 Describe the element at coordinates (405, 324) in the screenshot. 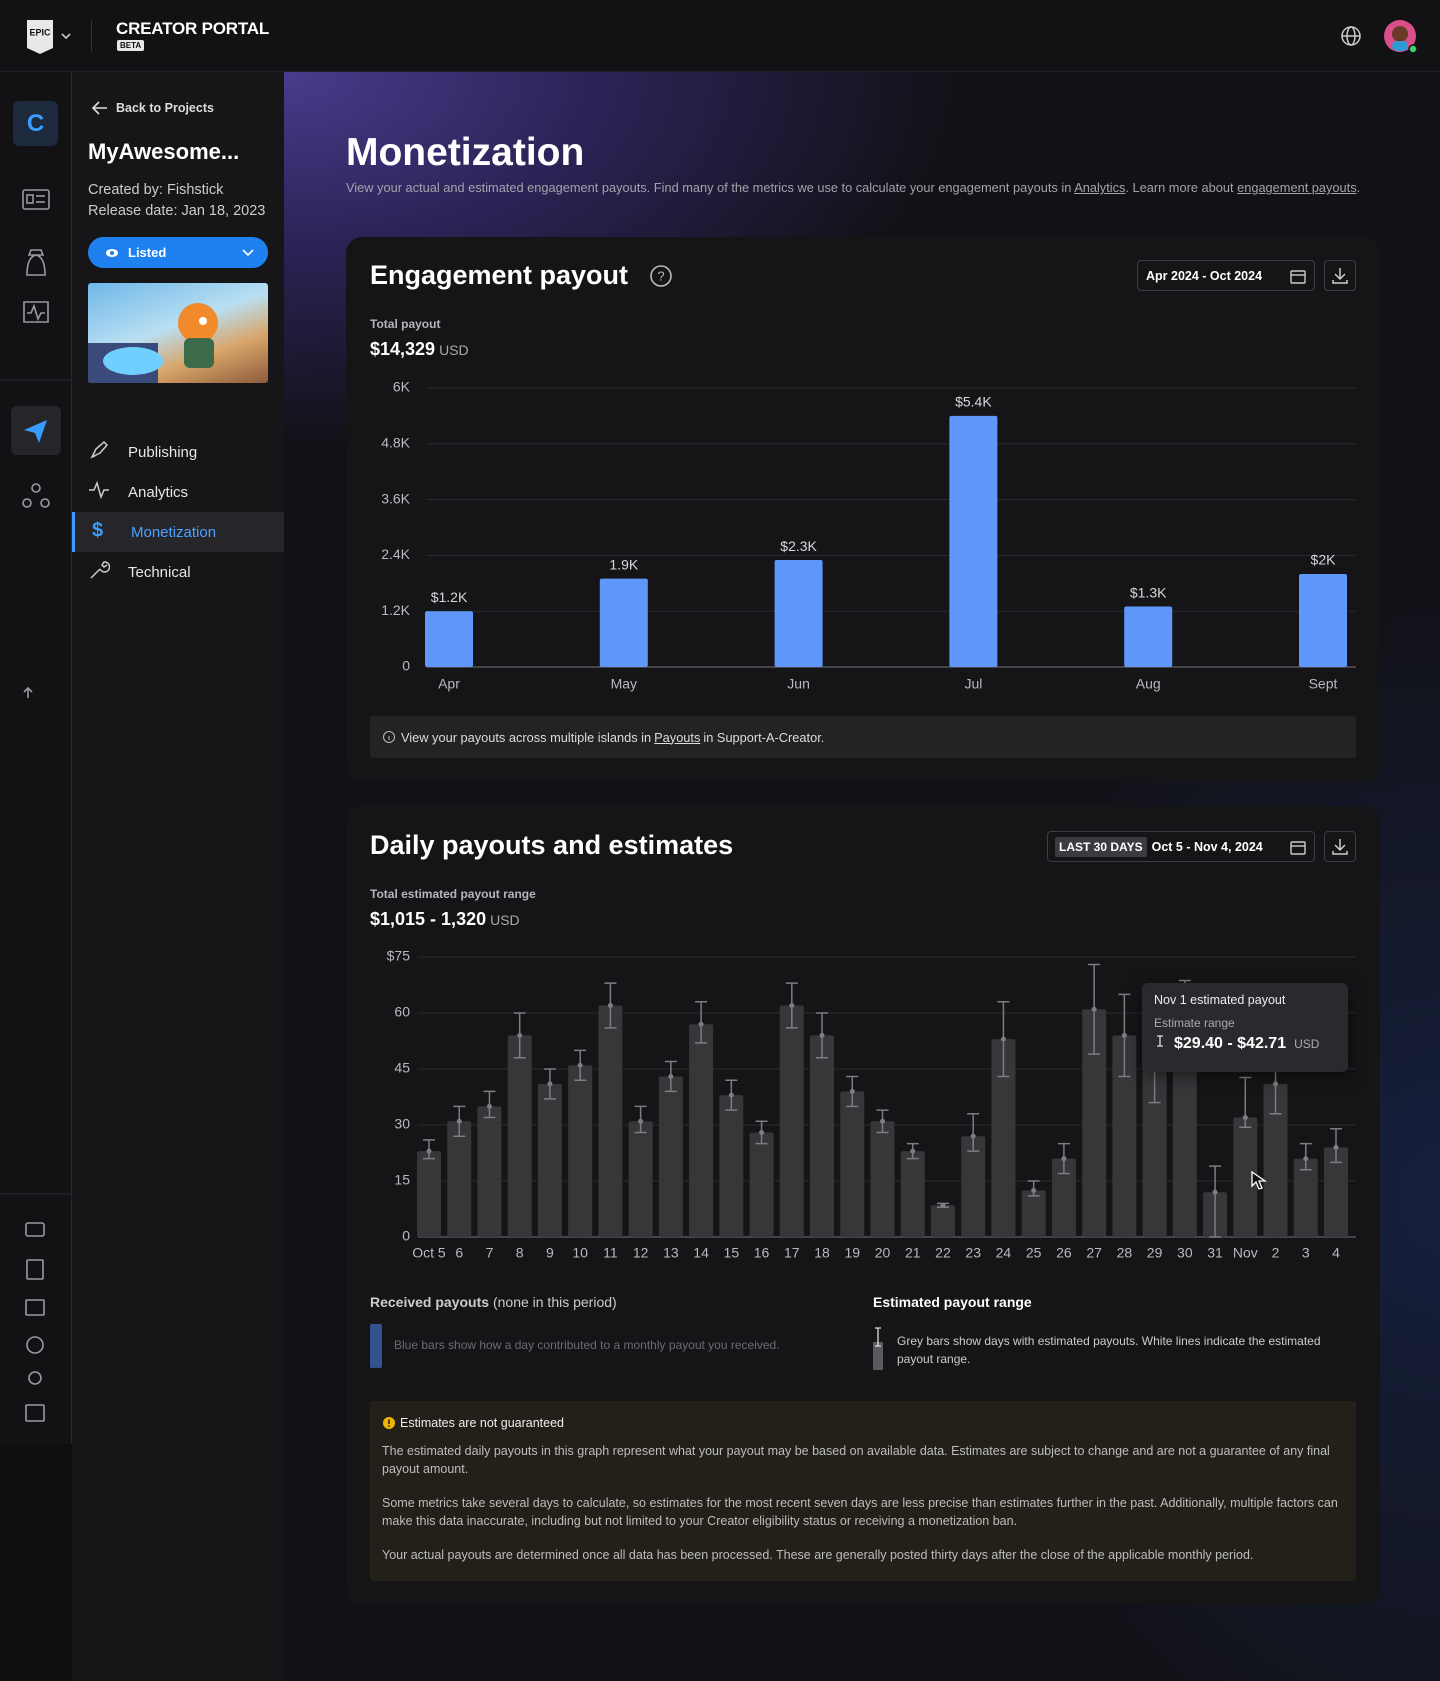

I see `total-label: Total payout` at that location.